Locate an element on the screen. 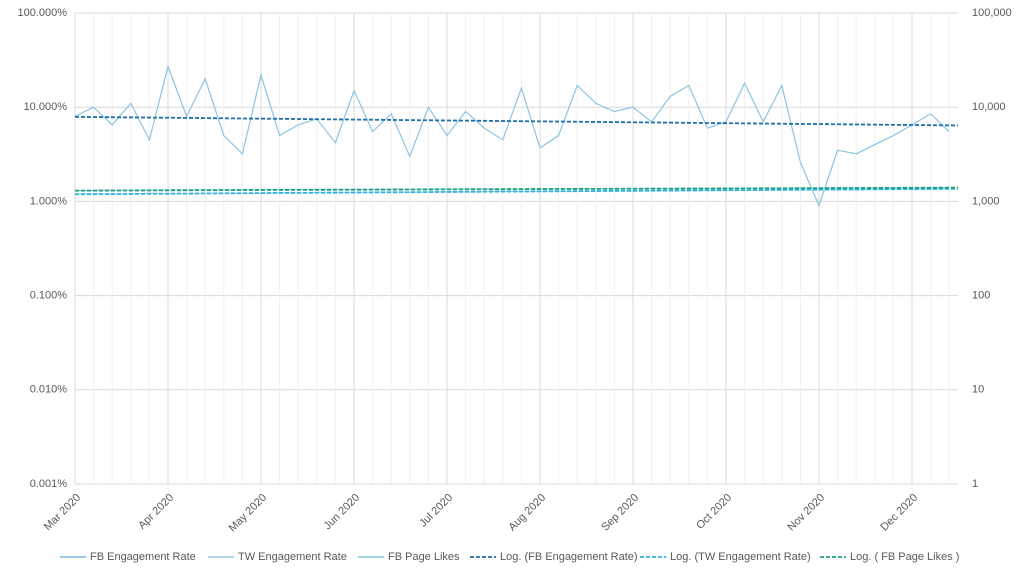 The width and height of the screenshot is (1024, 576). legend-label: FB Page Likes is located at coordinates (424, 557).